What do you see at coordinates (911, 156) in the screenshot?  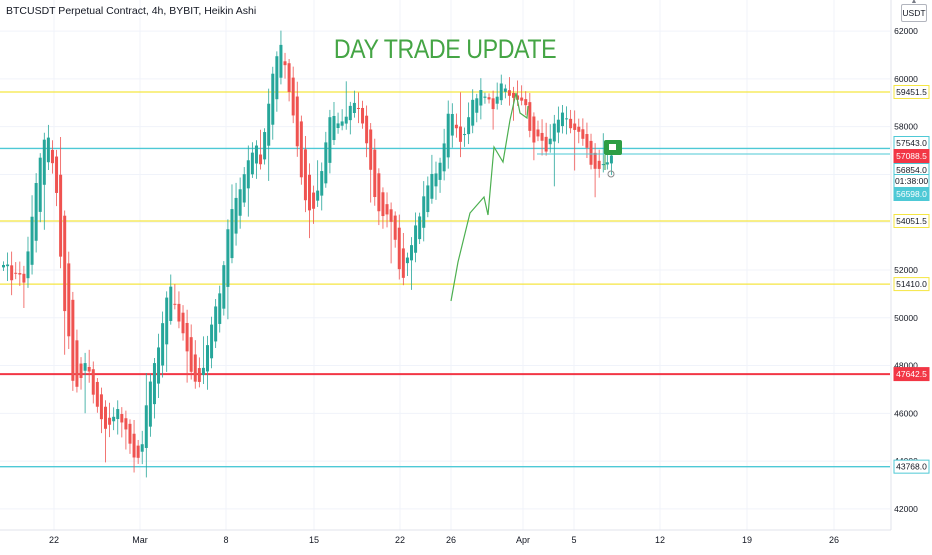 I see `price-tag-red: 57088.5` at bounding box center [911, 156].